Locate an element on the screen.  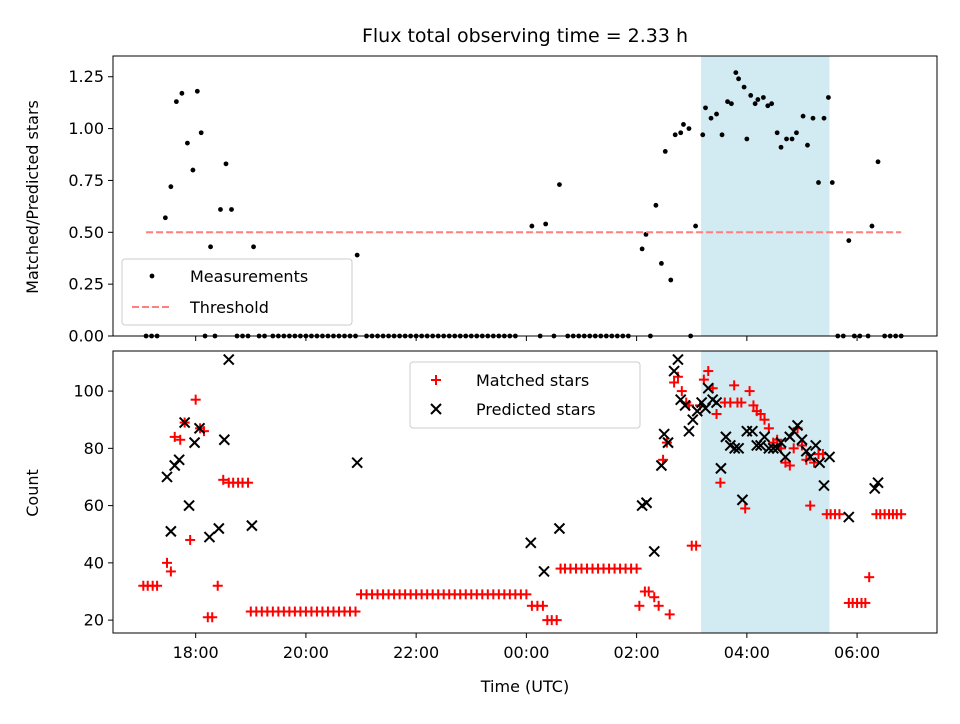
bottom-y-tick-label: 100 is located at coordinates (88, 391).